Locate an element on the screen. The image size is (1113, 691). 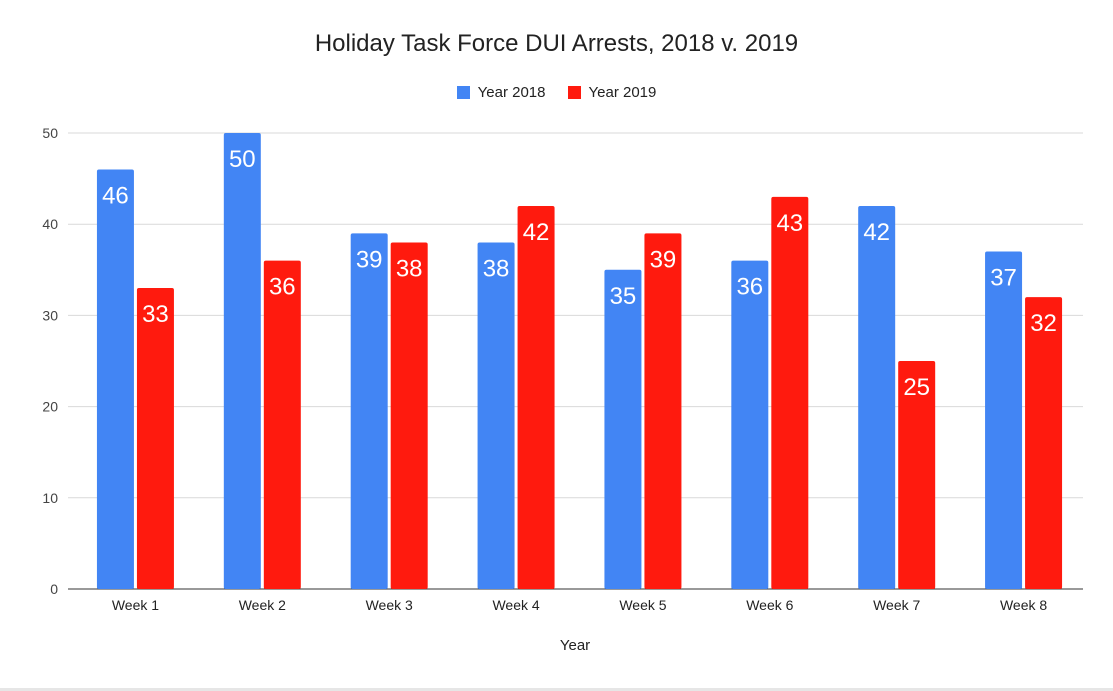
y-tick-label-20: 20 is located at coordinates (50, 407).